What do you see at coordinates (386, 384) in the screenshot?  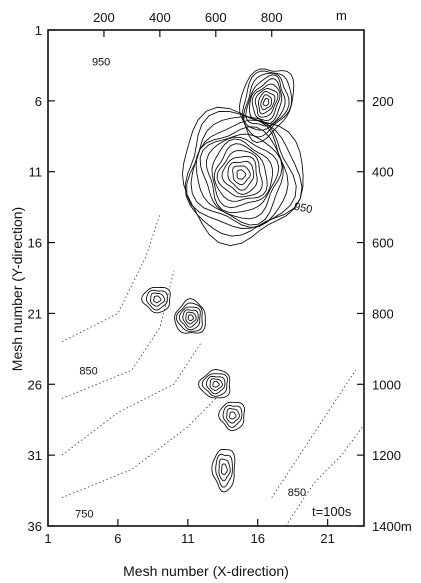 I see `right-tick-label: 1000` at bounding box center [386, 384].